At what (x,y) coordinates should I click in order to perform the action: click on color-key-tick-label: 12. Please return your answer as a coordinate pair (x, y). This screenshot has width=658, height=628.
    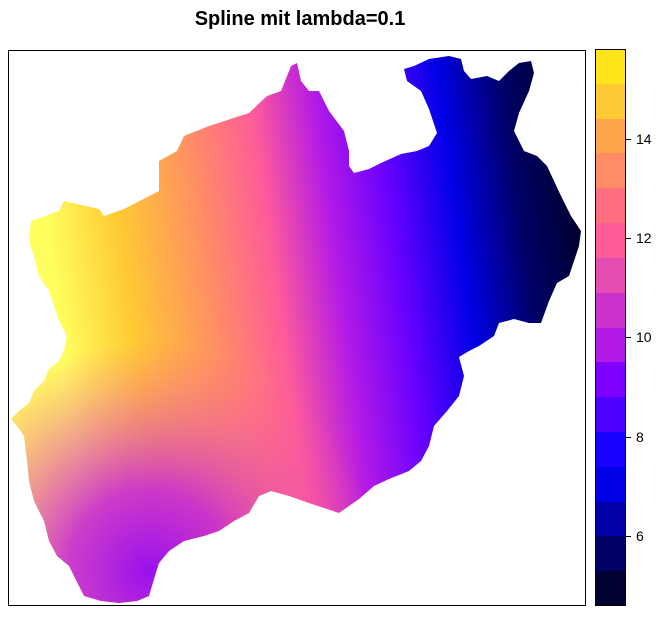
    Looking at the image, I should click on (644, 237).